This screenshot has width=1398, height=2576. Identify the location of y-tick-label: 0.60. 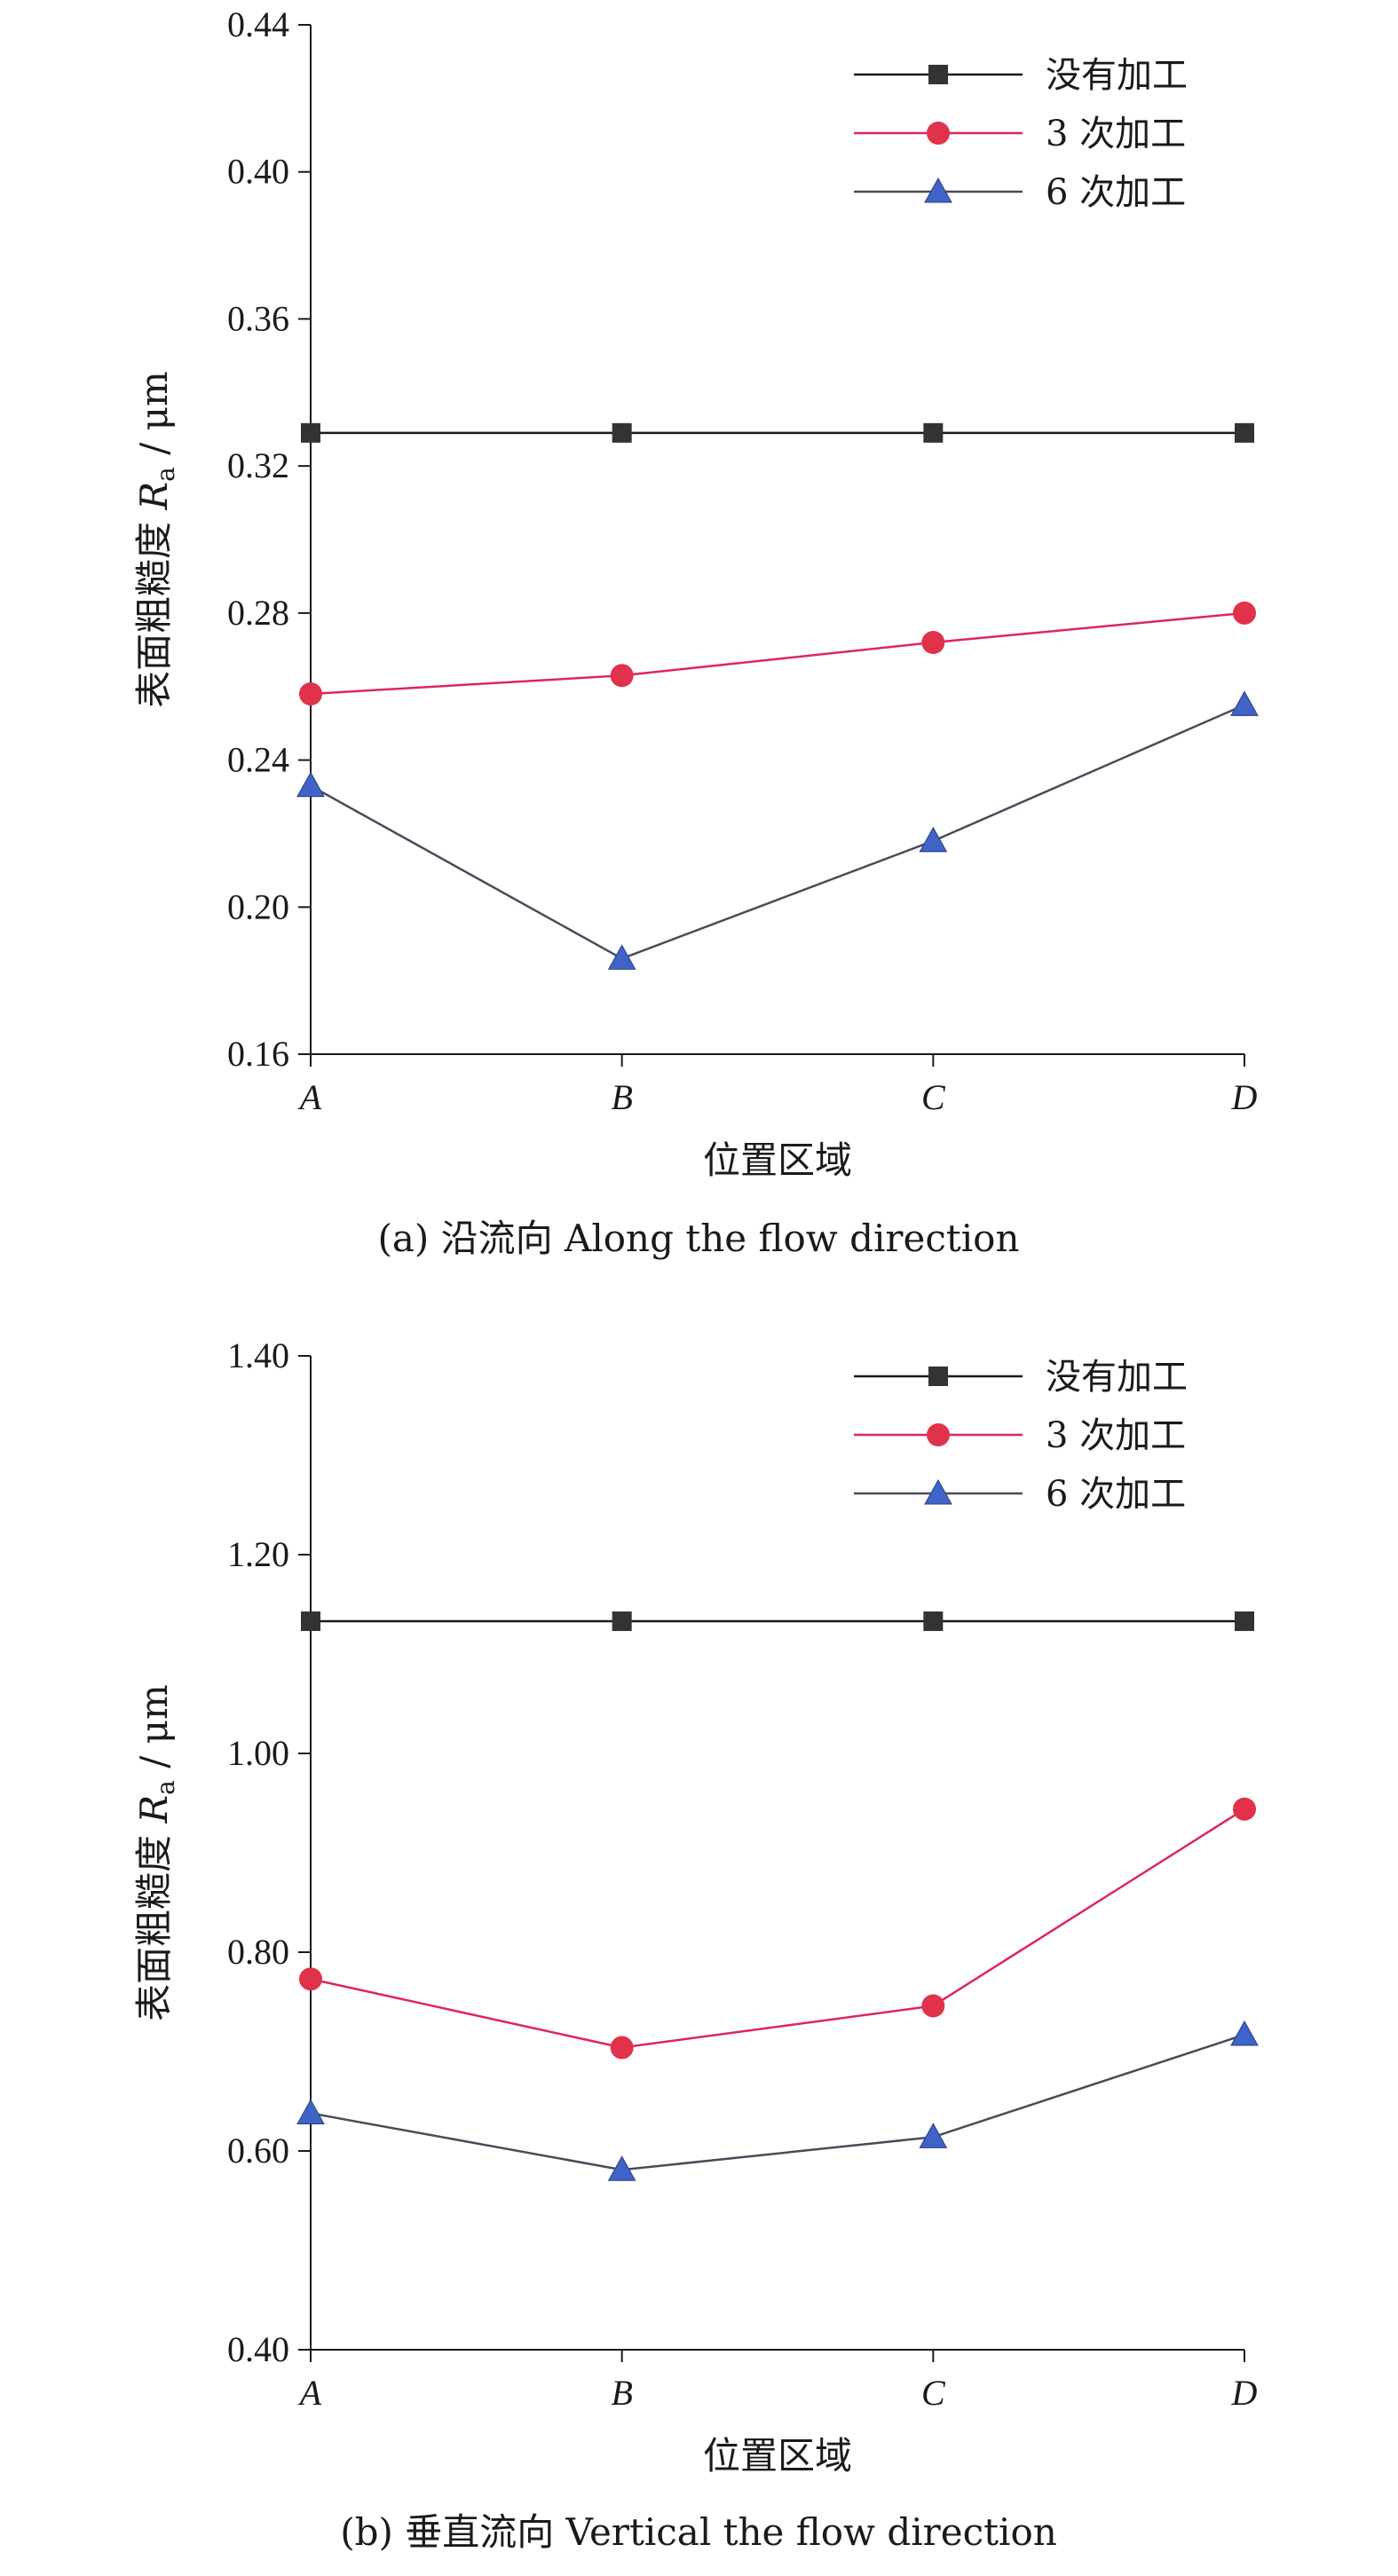
(258, 2150).